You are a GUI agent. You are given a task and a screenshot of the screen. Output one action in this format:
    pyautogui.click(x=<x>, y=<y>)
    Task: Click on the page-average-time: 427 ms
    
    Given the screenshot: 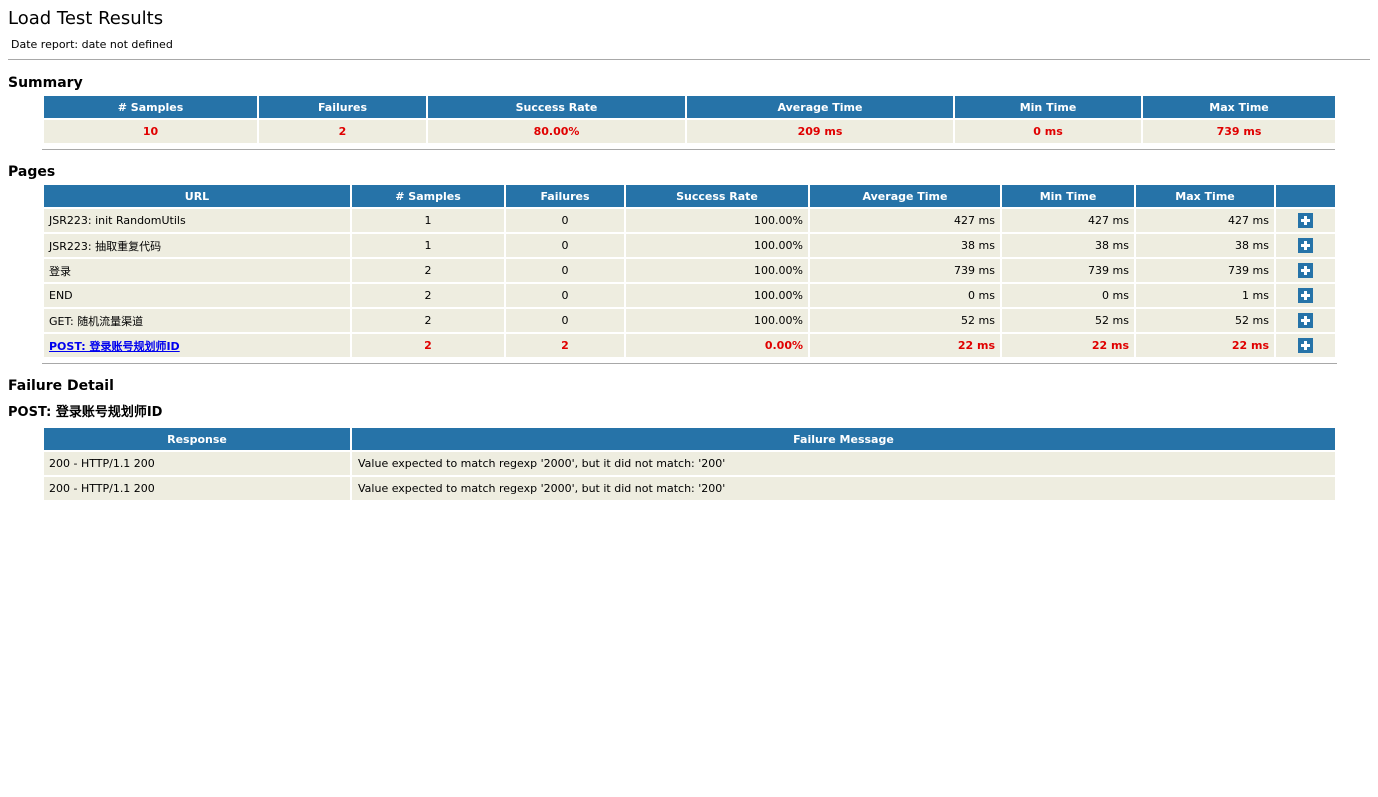 What is the action you would take?
    pyautogui.click(x=905, y=220)
    